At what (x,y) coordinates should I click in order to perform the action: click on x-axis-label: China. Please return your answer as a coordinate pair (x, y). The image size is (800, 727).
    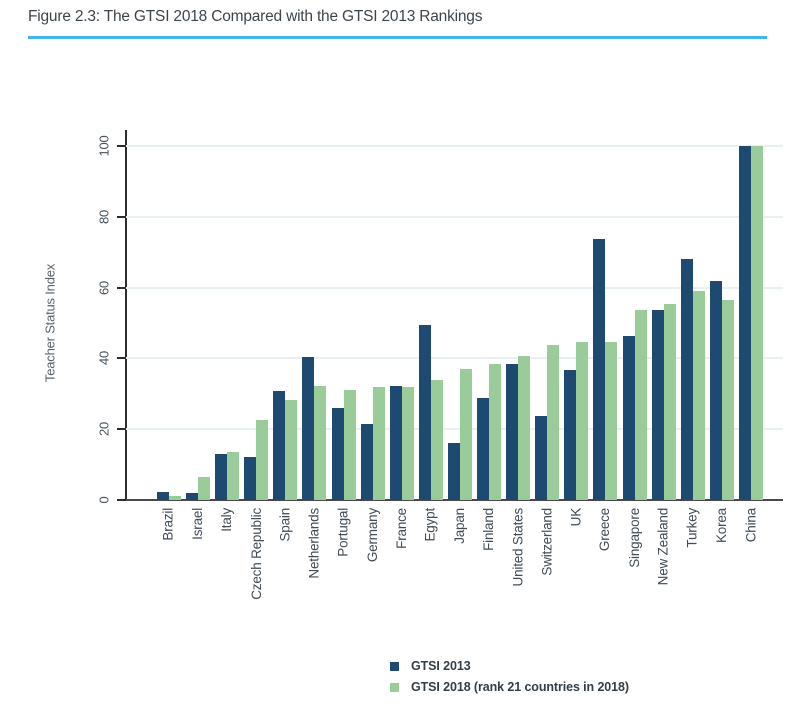
    Looking at the image, I should click on (750, 525).